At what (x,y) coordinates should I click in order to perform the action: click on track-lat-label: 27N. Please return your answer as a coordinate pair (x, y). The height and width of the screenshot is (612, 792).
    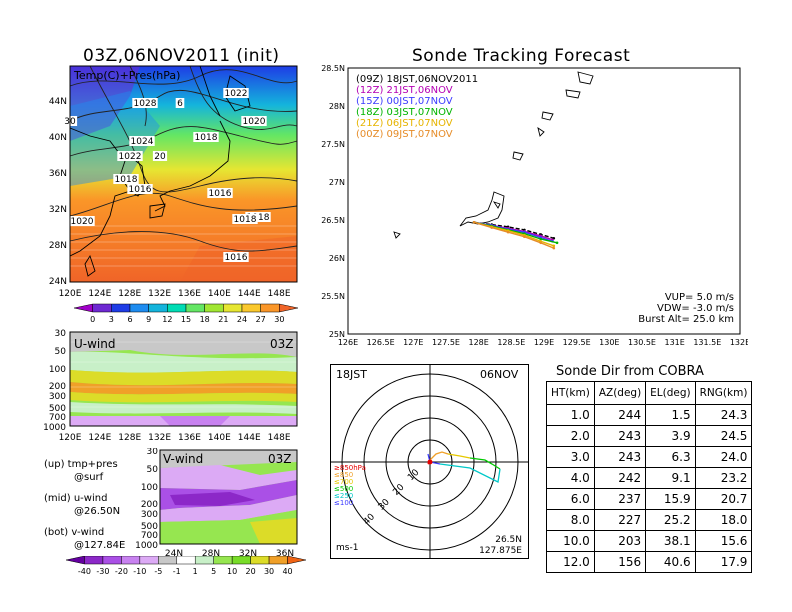
    Looking at the image, I should click on (337, 182).